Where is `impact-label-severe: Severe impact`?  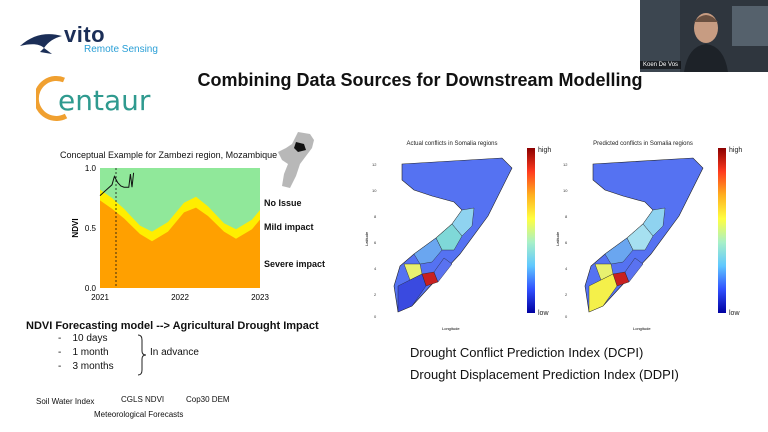 impact-label-severe: Severe impact is located at coordinates (295, 264).